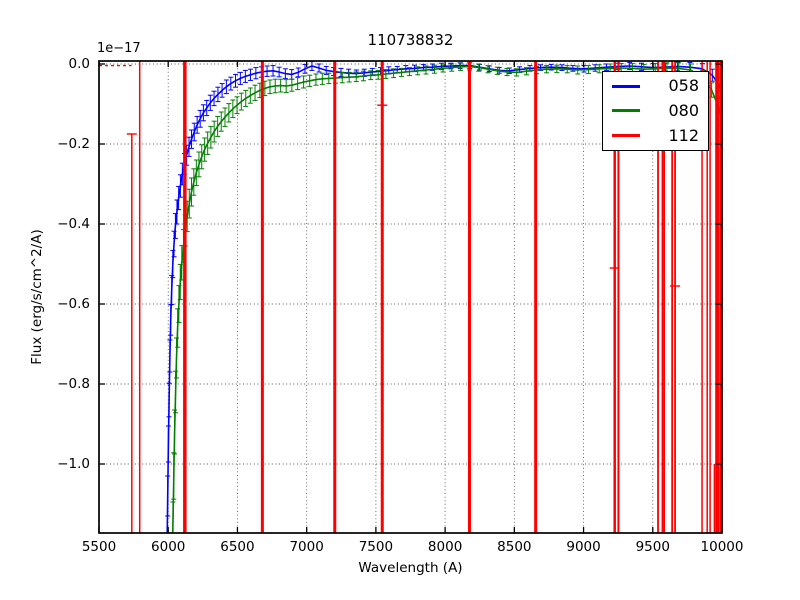  Describe the element at coordinates (73, 384) in the screenshot. I see `y-tick-label: −0.8` at that location.